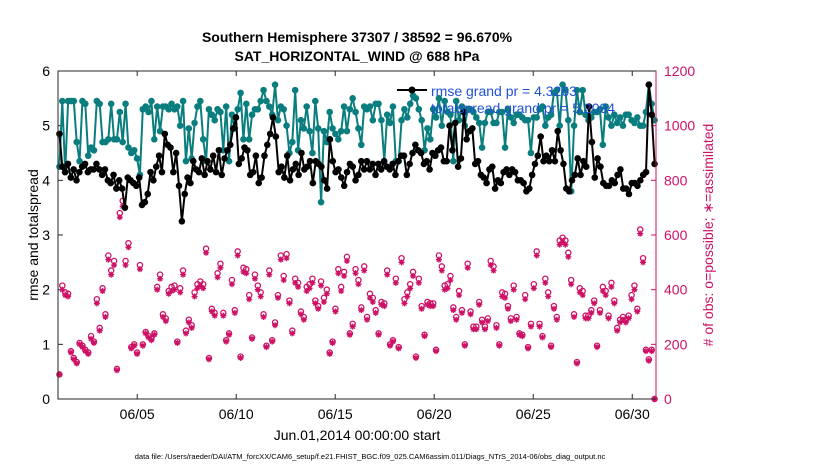  Describe the element at coordinates (46, 344) in the screenshot. I see `y-tick-label-left-1: 1` at that location.